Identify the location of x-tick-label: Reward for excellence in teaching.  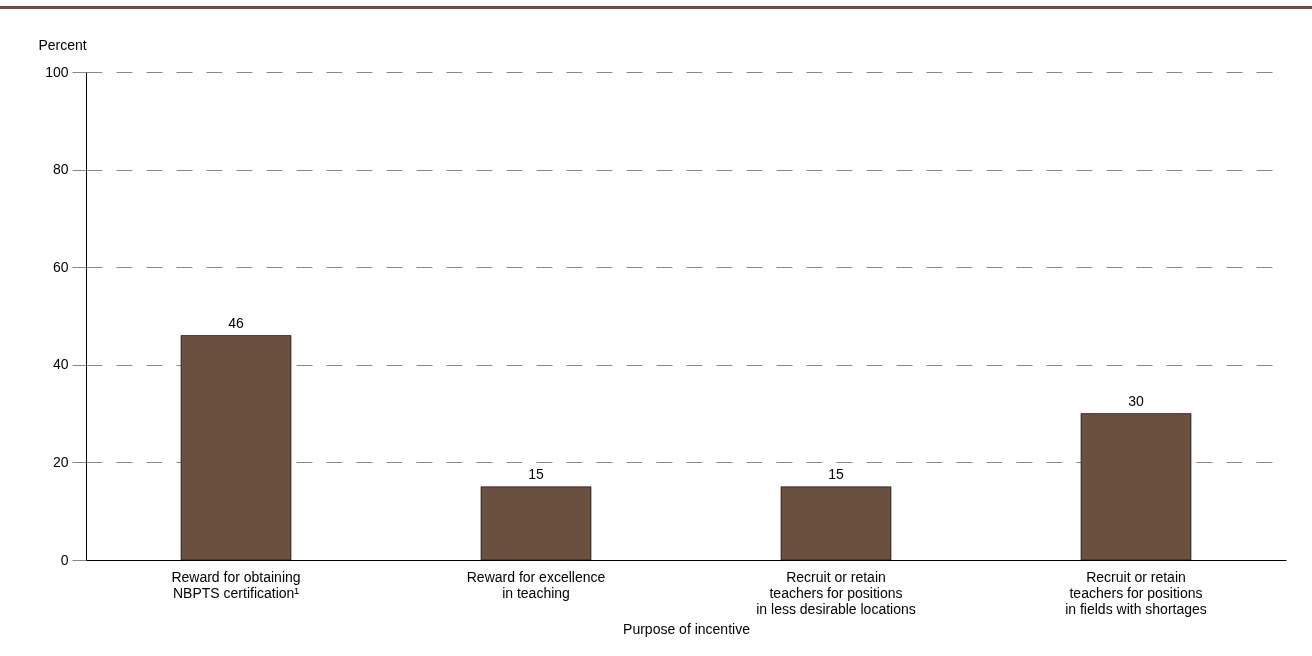
(536, 584).